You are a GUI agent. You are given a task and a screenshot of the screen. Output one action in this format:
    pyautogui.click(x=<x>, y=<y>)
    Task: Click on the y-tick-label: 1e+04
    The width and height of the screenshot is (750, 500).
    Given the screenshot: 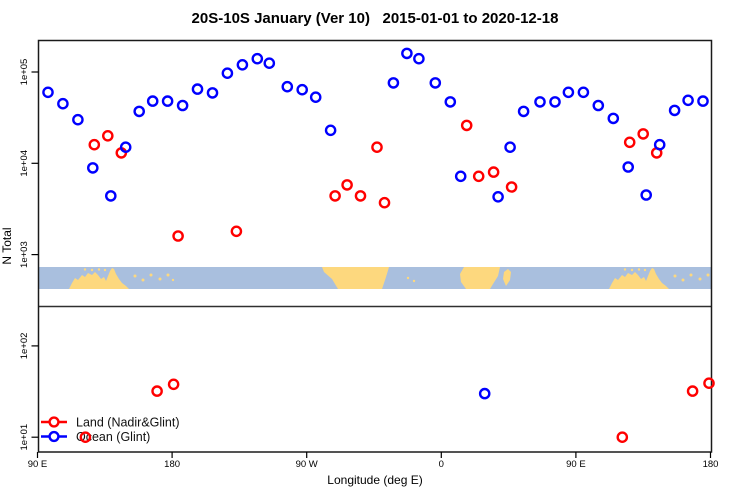 What is the action you would take?
    pyautogui.click(x=24, y=163)
    